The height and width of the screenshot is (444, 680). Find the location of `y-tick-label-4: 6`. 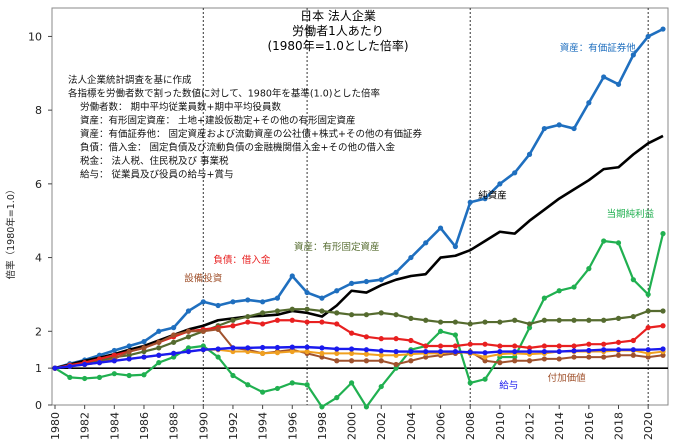

y-tick-label-4: 6 is located at coordinates (38, 184).